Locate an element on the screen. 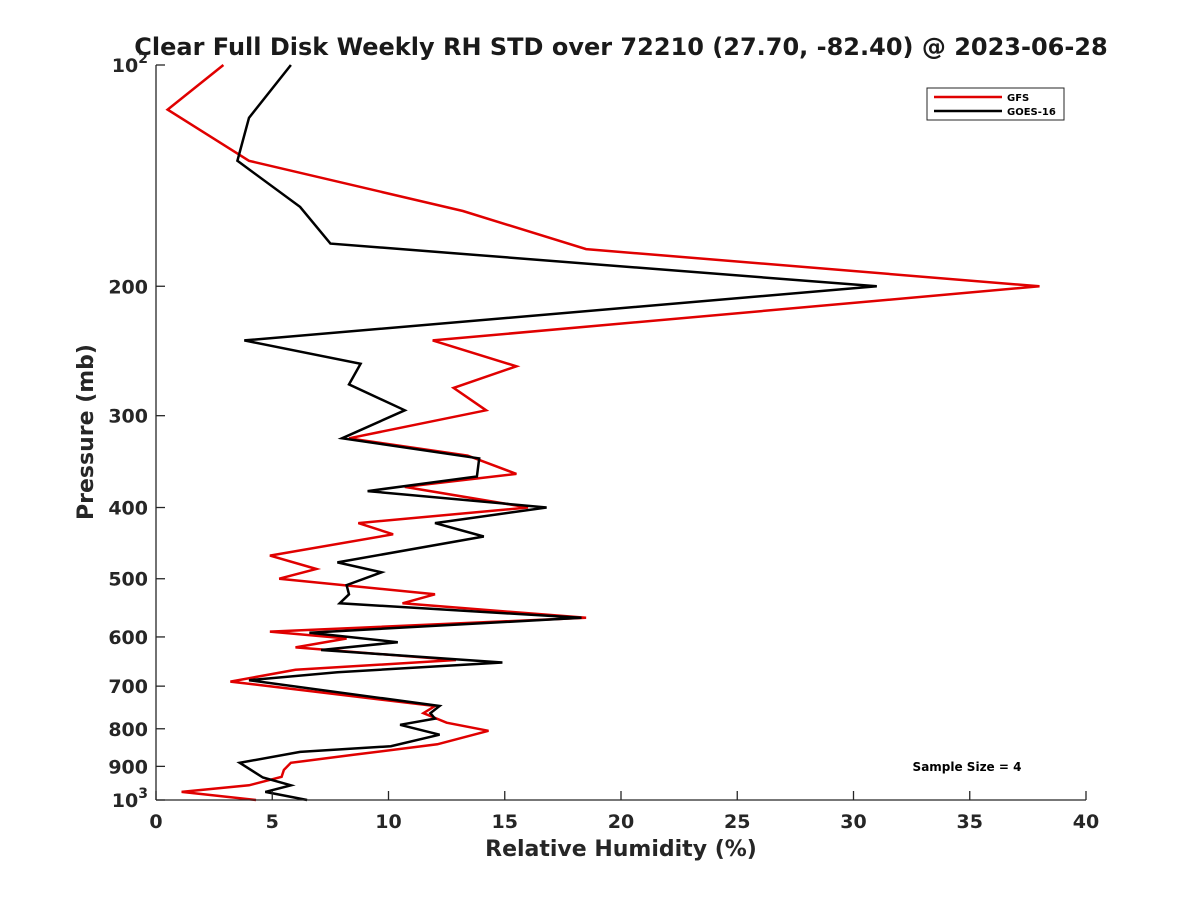 This screenshot has width=1200, height=900. legend-label-goes16: GOES-16 is located at coordinates (1031, 112).